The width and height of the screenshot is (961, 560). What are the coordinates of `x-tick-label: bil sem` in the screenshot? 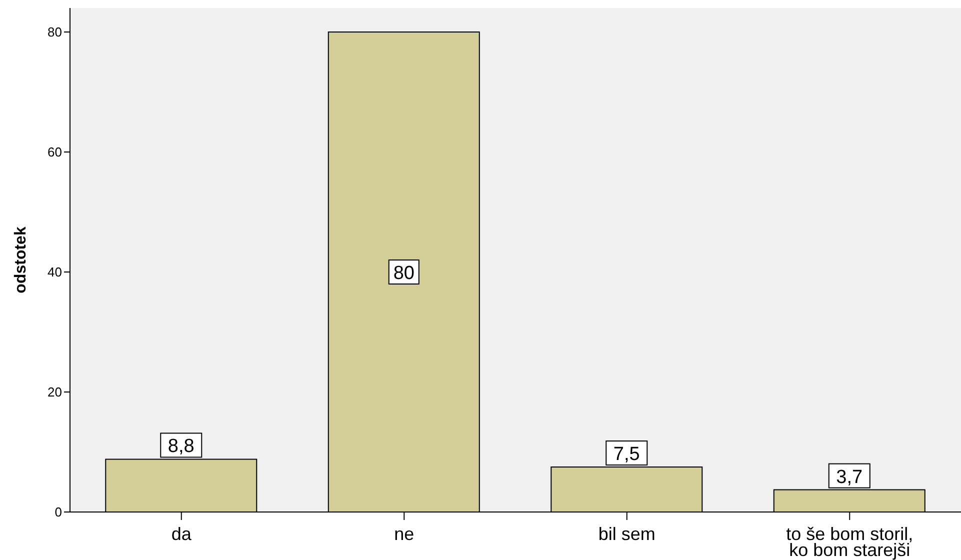 It's located at (627, 534).